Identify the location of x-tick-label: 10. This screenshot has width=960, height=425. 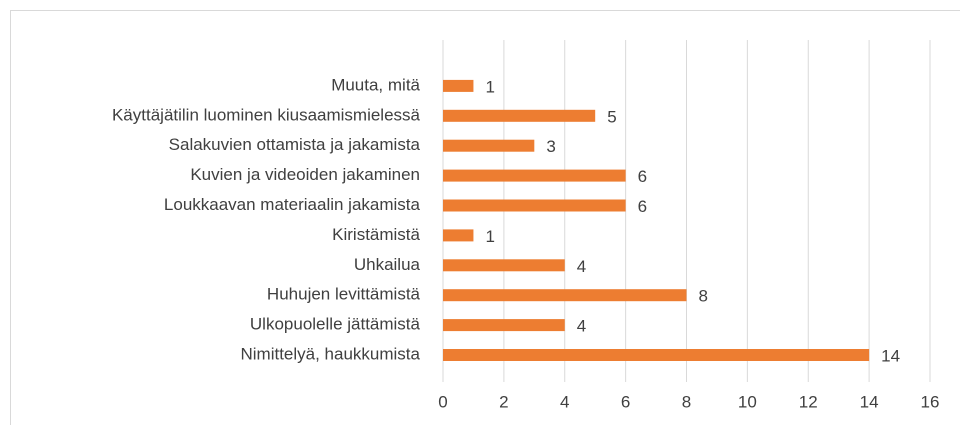
(747, 401).